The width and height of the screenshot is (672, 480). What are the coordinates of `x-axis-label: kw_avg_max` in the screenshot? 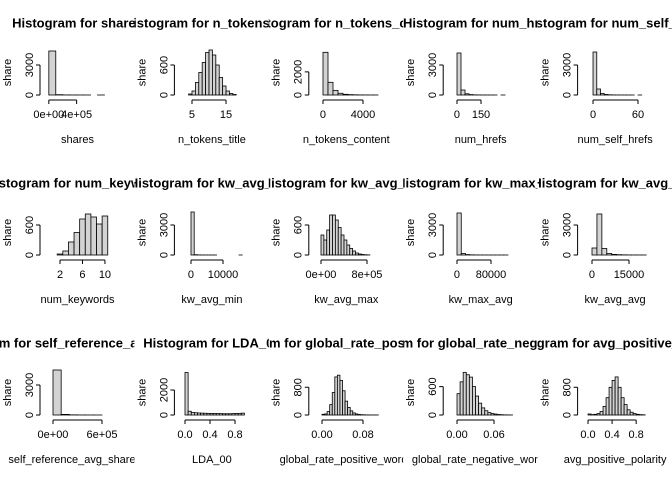 It's located at (346, 300).